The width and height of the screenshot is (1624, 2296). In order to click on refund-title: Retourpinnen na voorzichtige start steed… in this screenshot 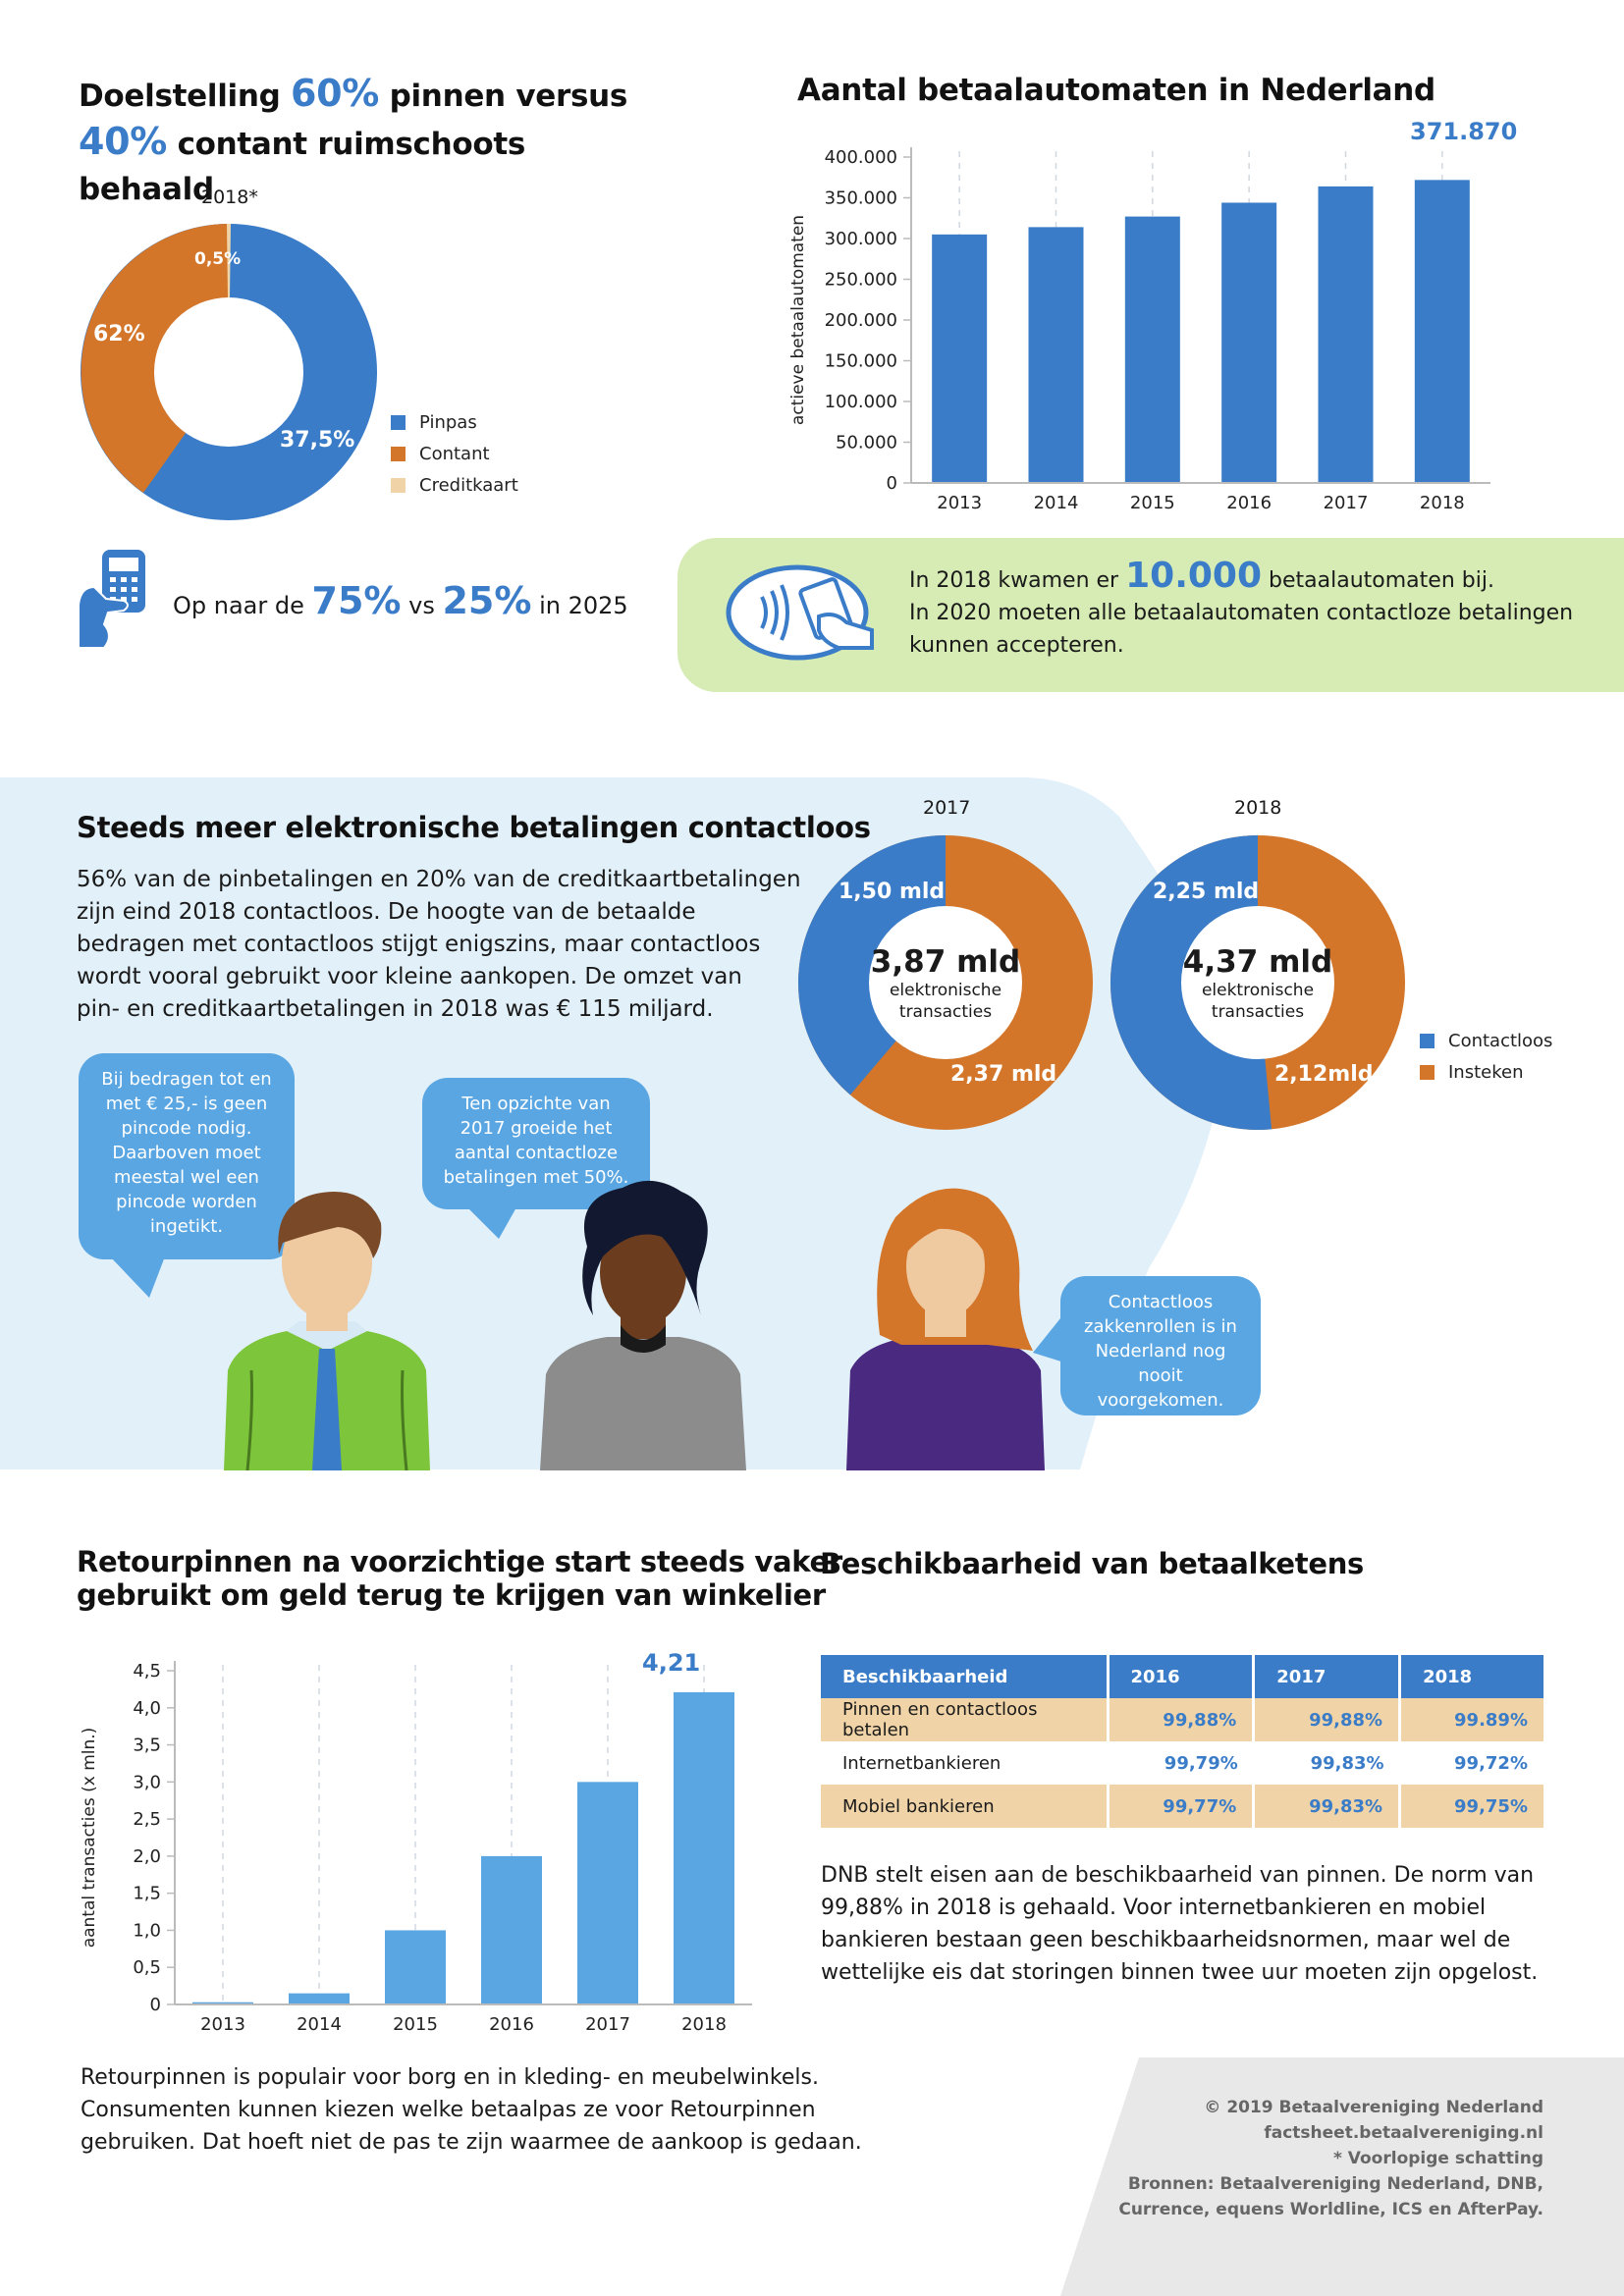, I will do `click(459, 1579)`.